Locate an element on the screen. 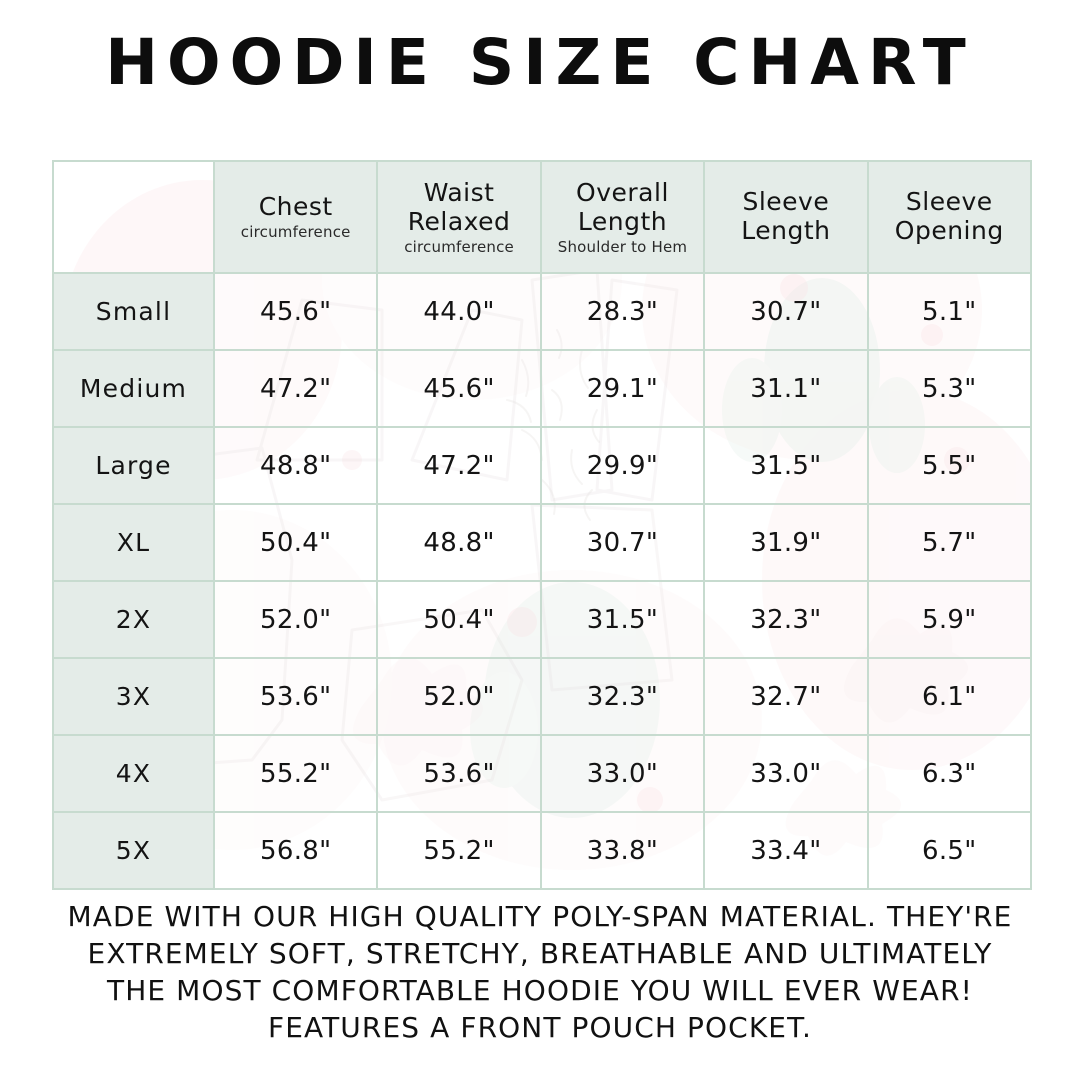  value-waist: 55.2" is located at coordinates (459, 850).